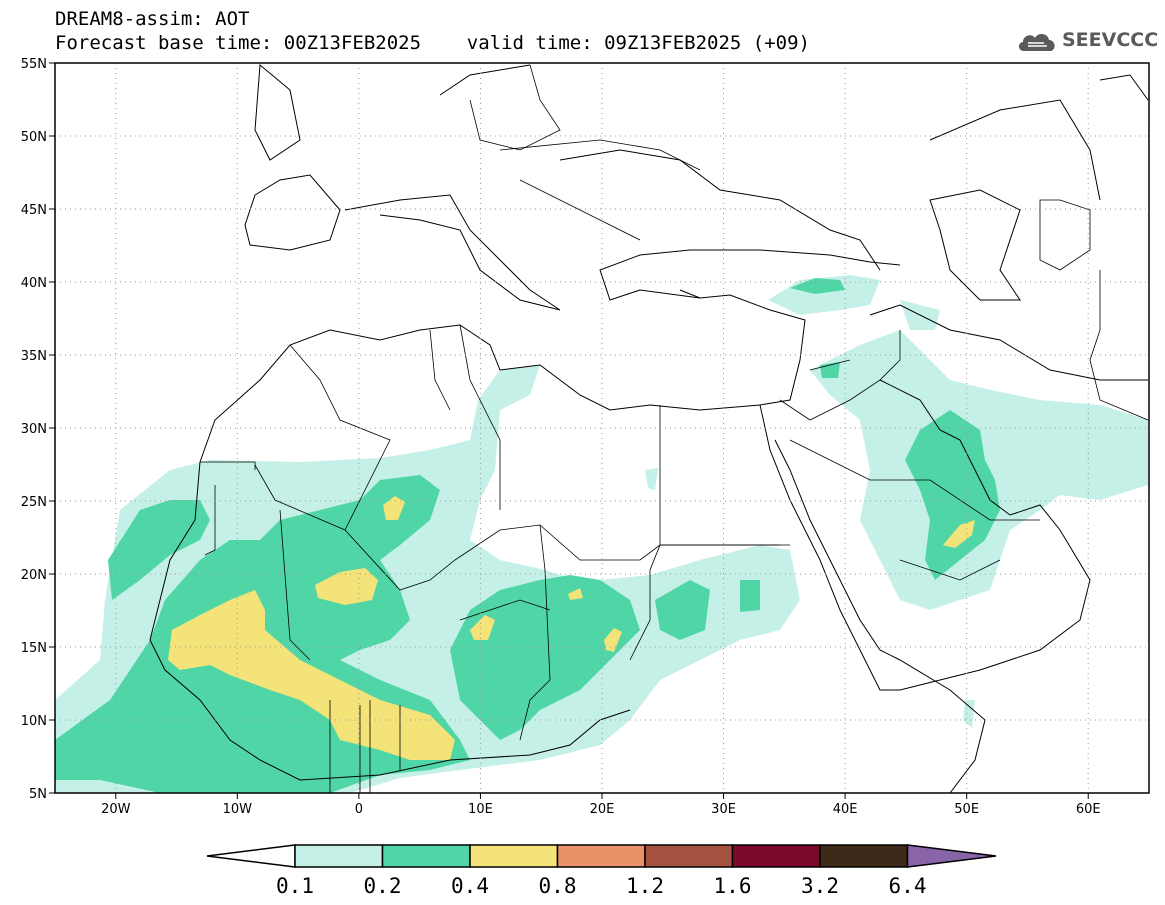  I want to click on lat-tick-label: 45N, so click(34, 210).